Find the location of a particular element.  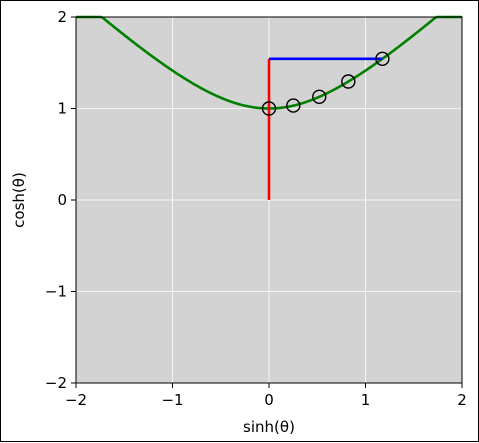

y-tick-label: −2 is located at coordinates (56, 383).